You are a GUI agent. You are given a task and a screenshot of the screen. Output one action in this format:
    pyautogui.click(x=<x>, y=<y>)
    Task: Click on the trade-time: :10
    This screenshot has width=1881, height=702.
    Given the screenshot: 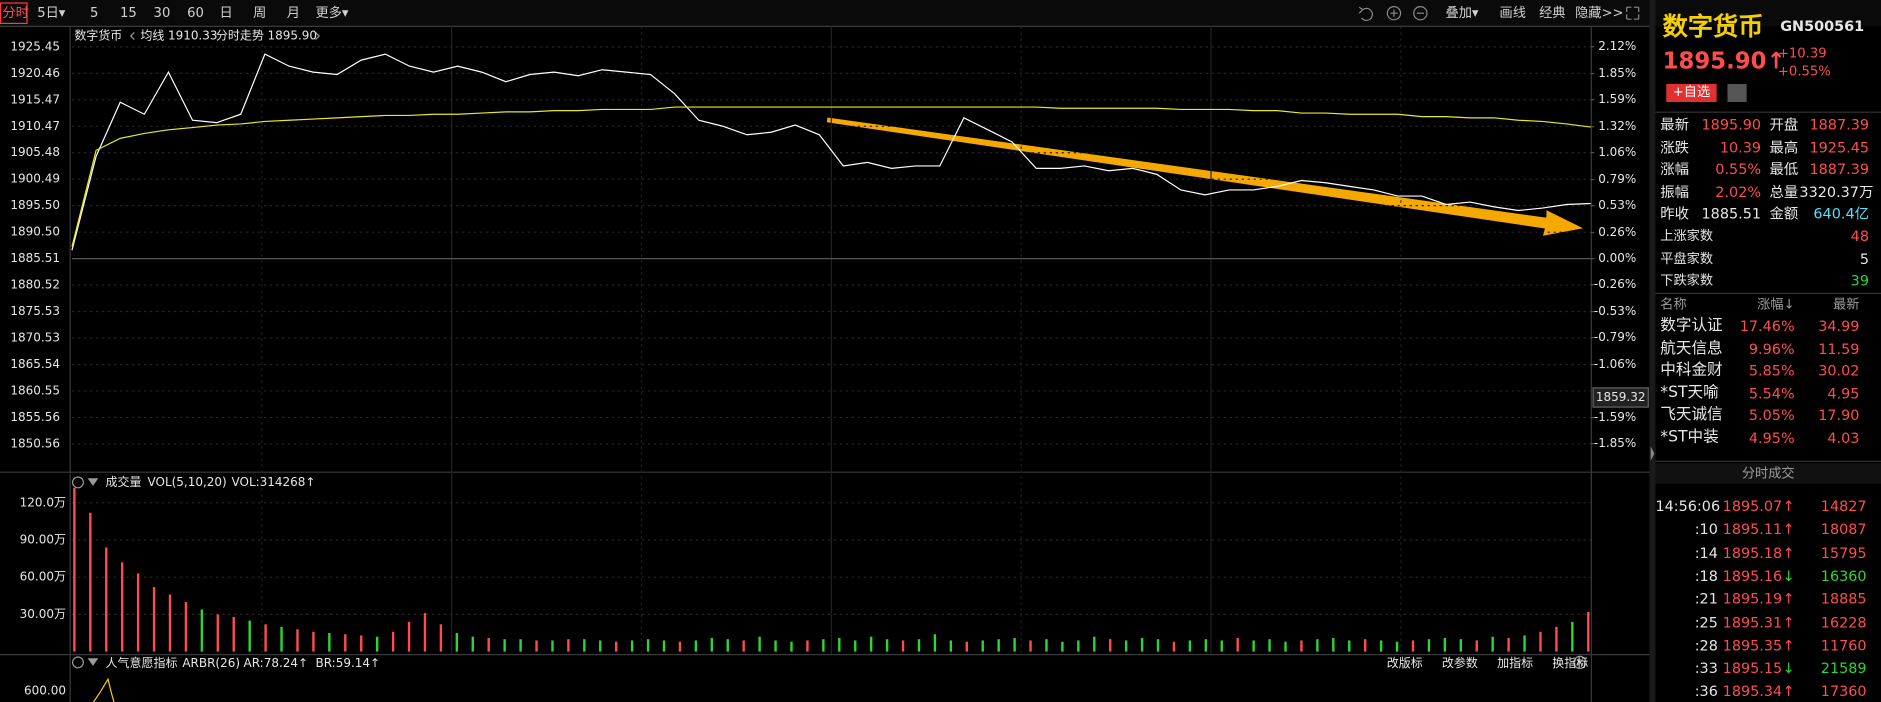 What is the action you would take?
    pyautogui.click(x=1706, y=529)
    